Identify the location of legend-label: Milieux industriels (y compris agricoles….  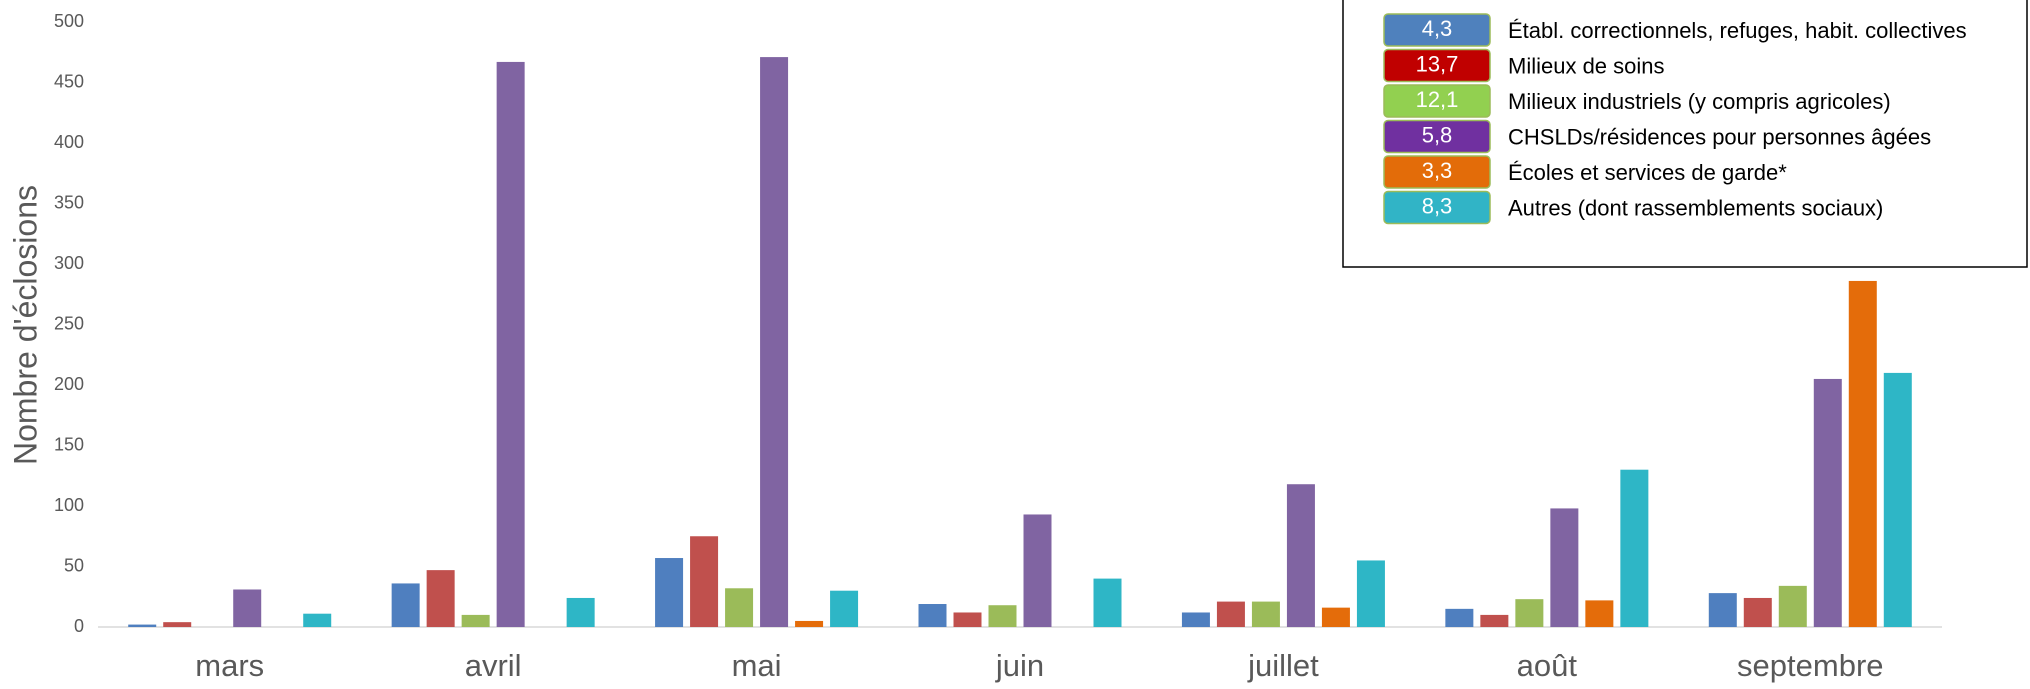
(1699, 101).